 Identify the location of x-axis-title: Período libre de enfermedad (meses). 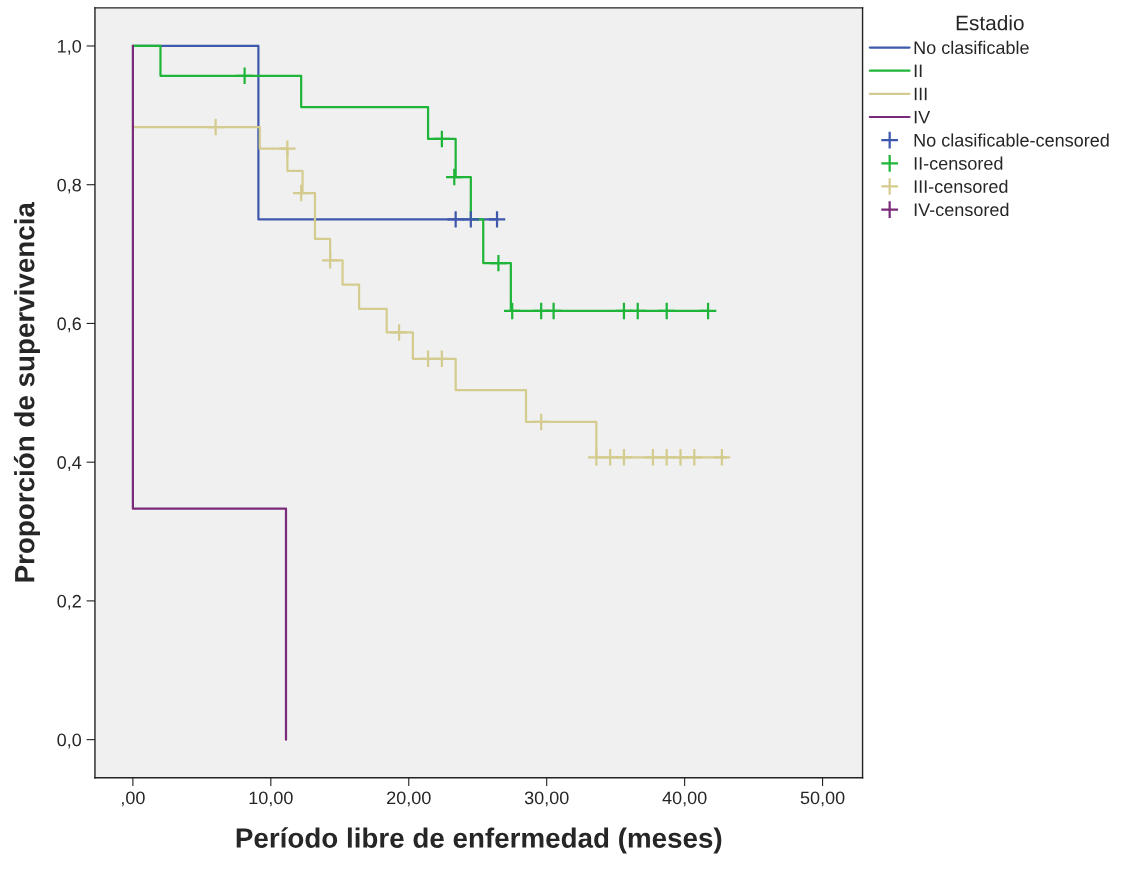
(479, 840).